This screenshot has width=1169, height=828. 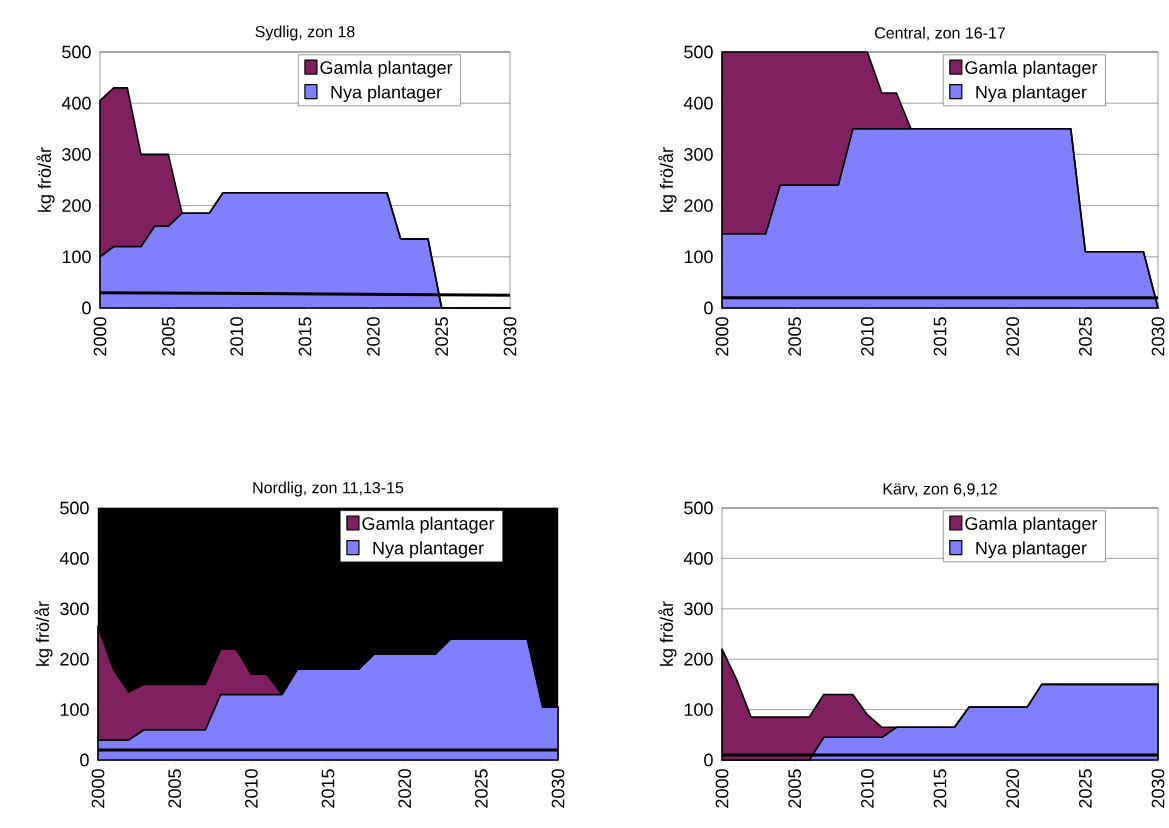 What do you see at coordinates (305, 33) in the screenshot?
I see `chart-title: Sydlig, zon 18` at bounding box center [305, 33].